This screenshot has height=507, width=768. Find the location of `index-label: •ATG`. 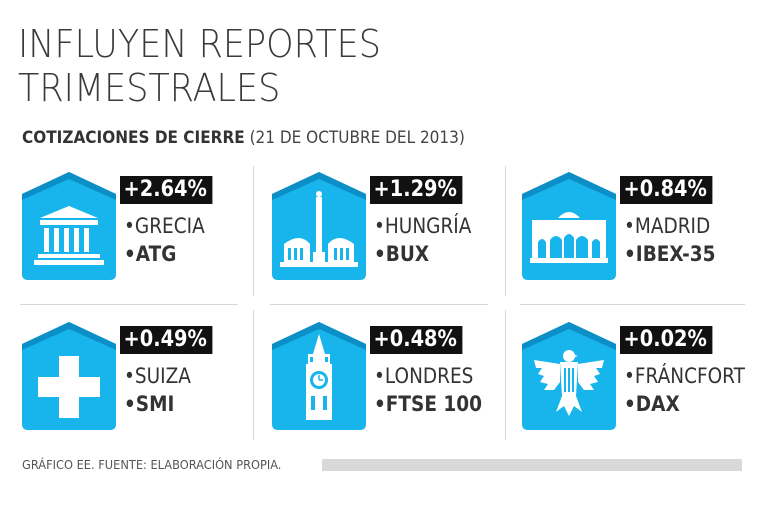

index-label: •ATG is located at coordinates (150, 254).